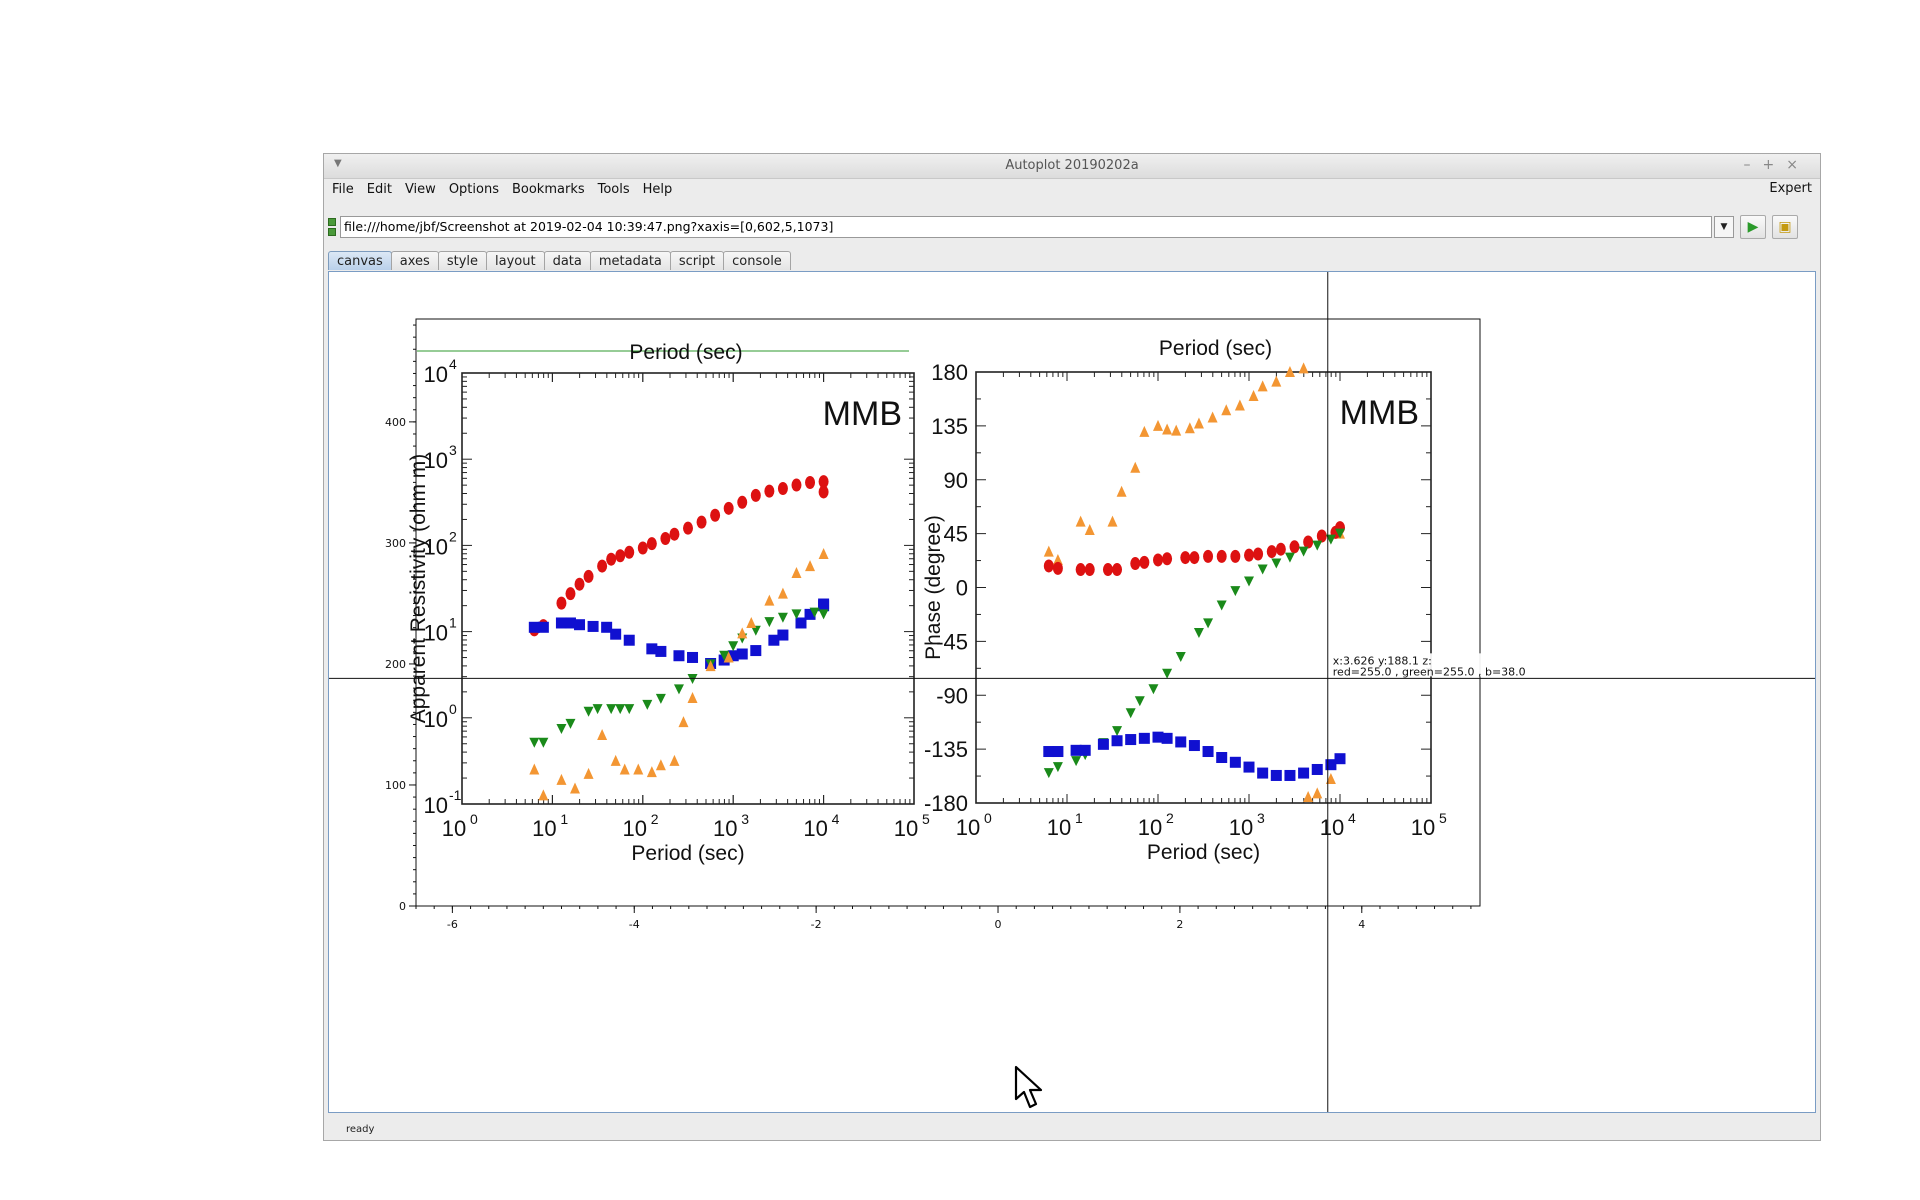 This screenshot has height=1200, width=1920. I want to click on tab-canvas: canvas, so click(360, 260).